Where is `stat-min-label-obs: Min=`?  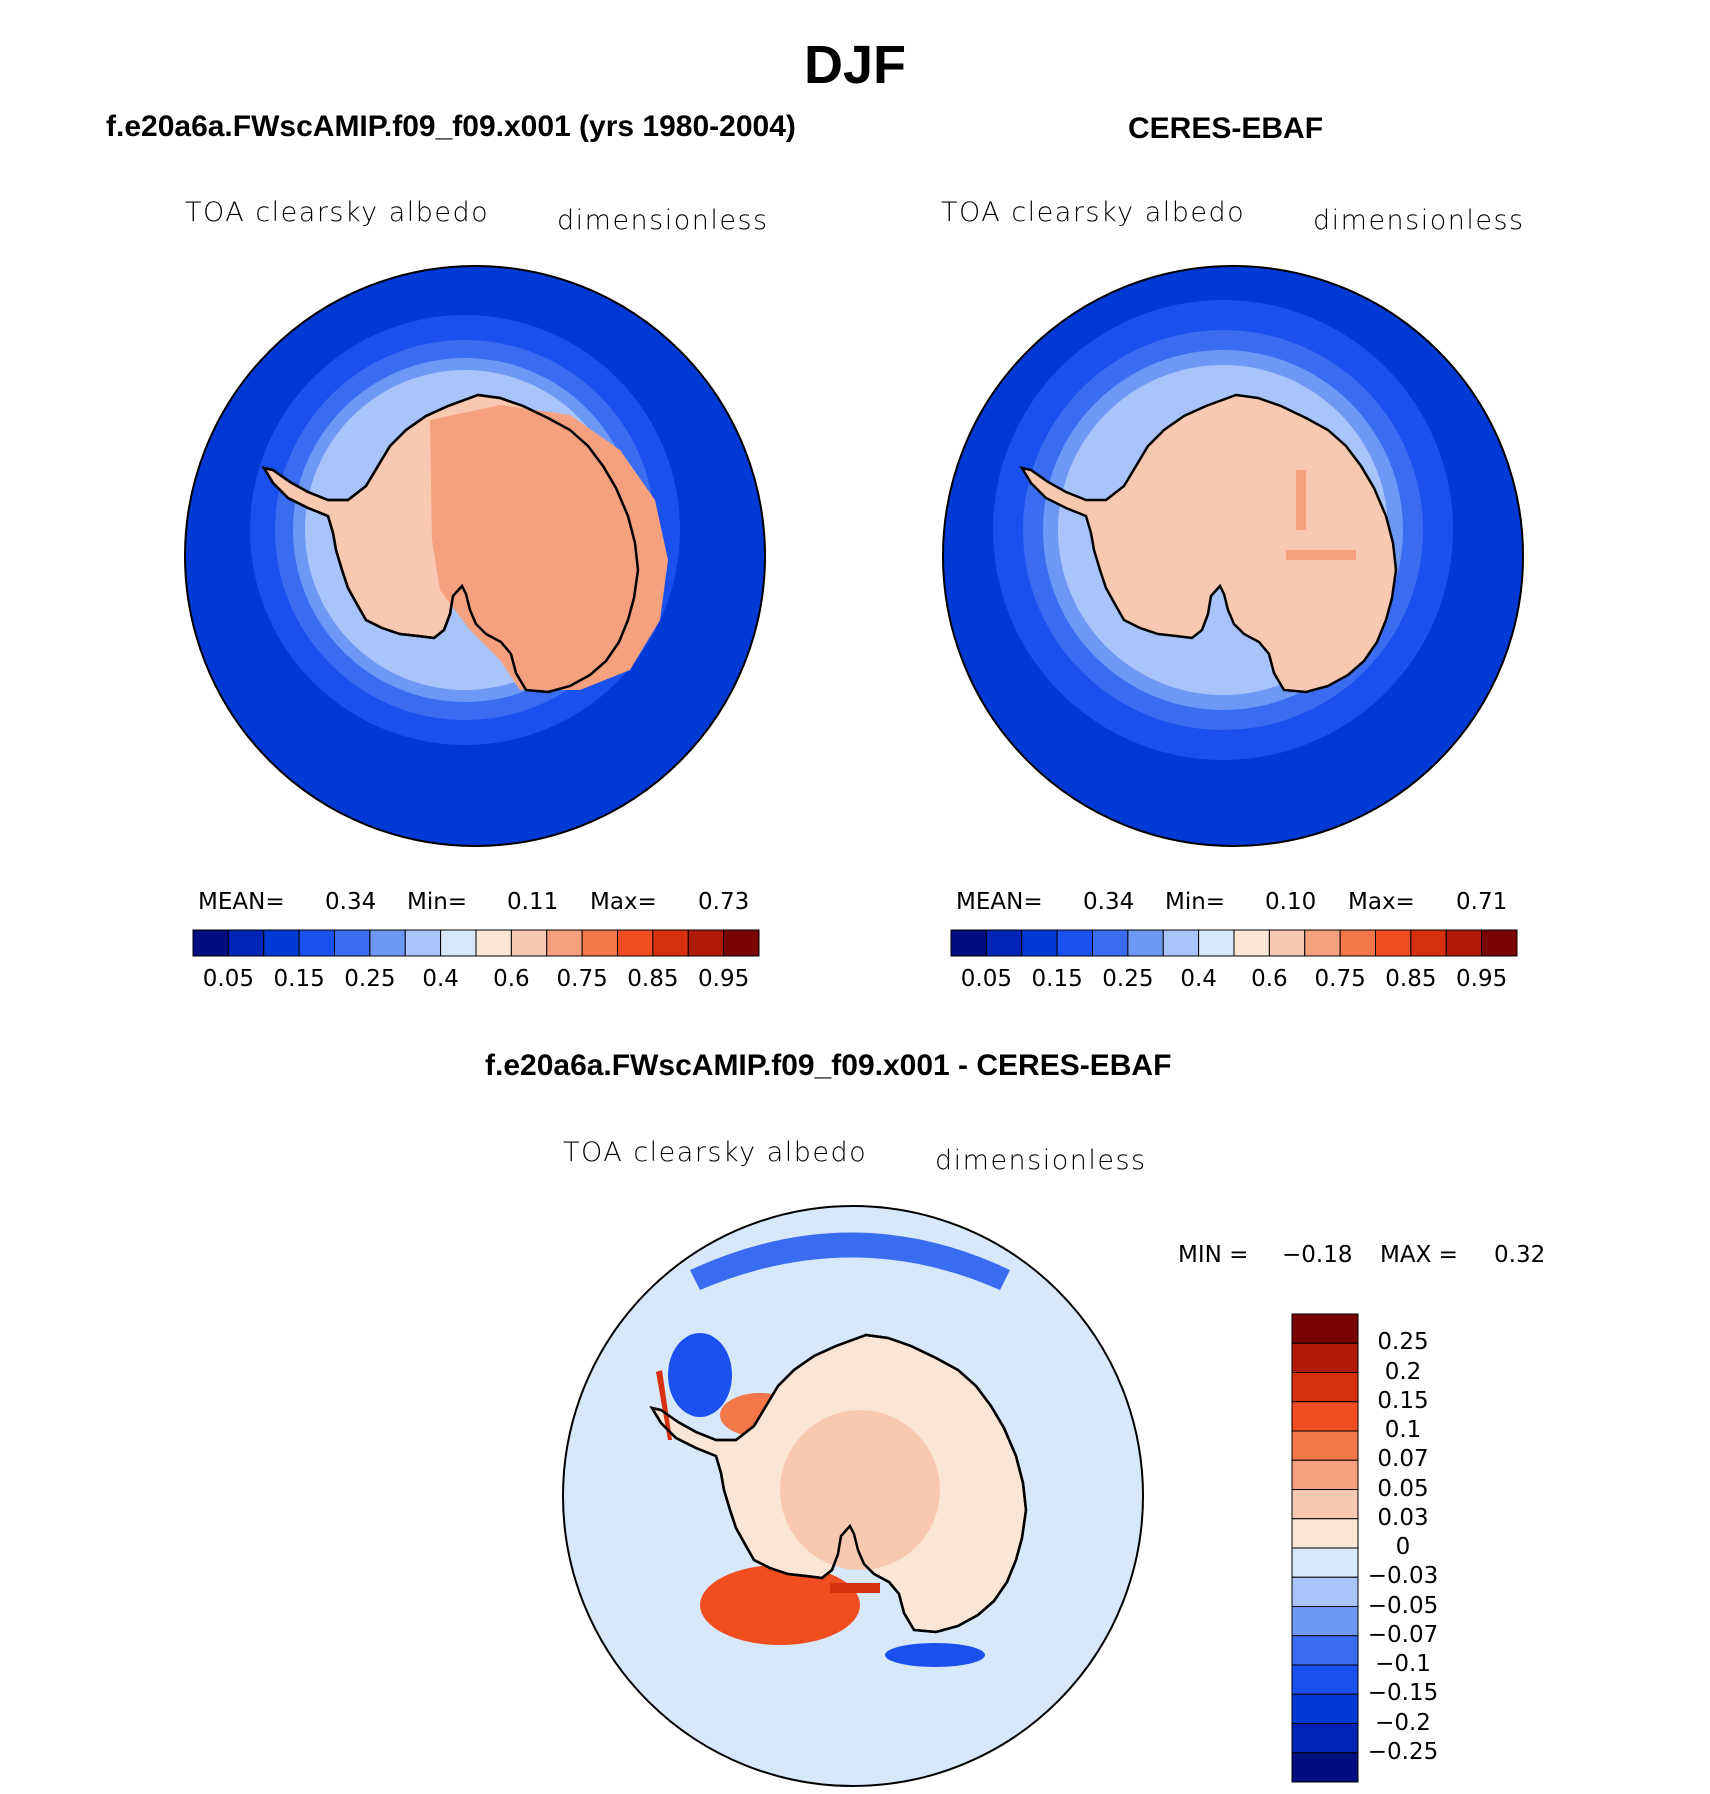 stat-min-label-obs: Min= is located at coordinates (1195, 902).